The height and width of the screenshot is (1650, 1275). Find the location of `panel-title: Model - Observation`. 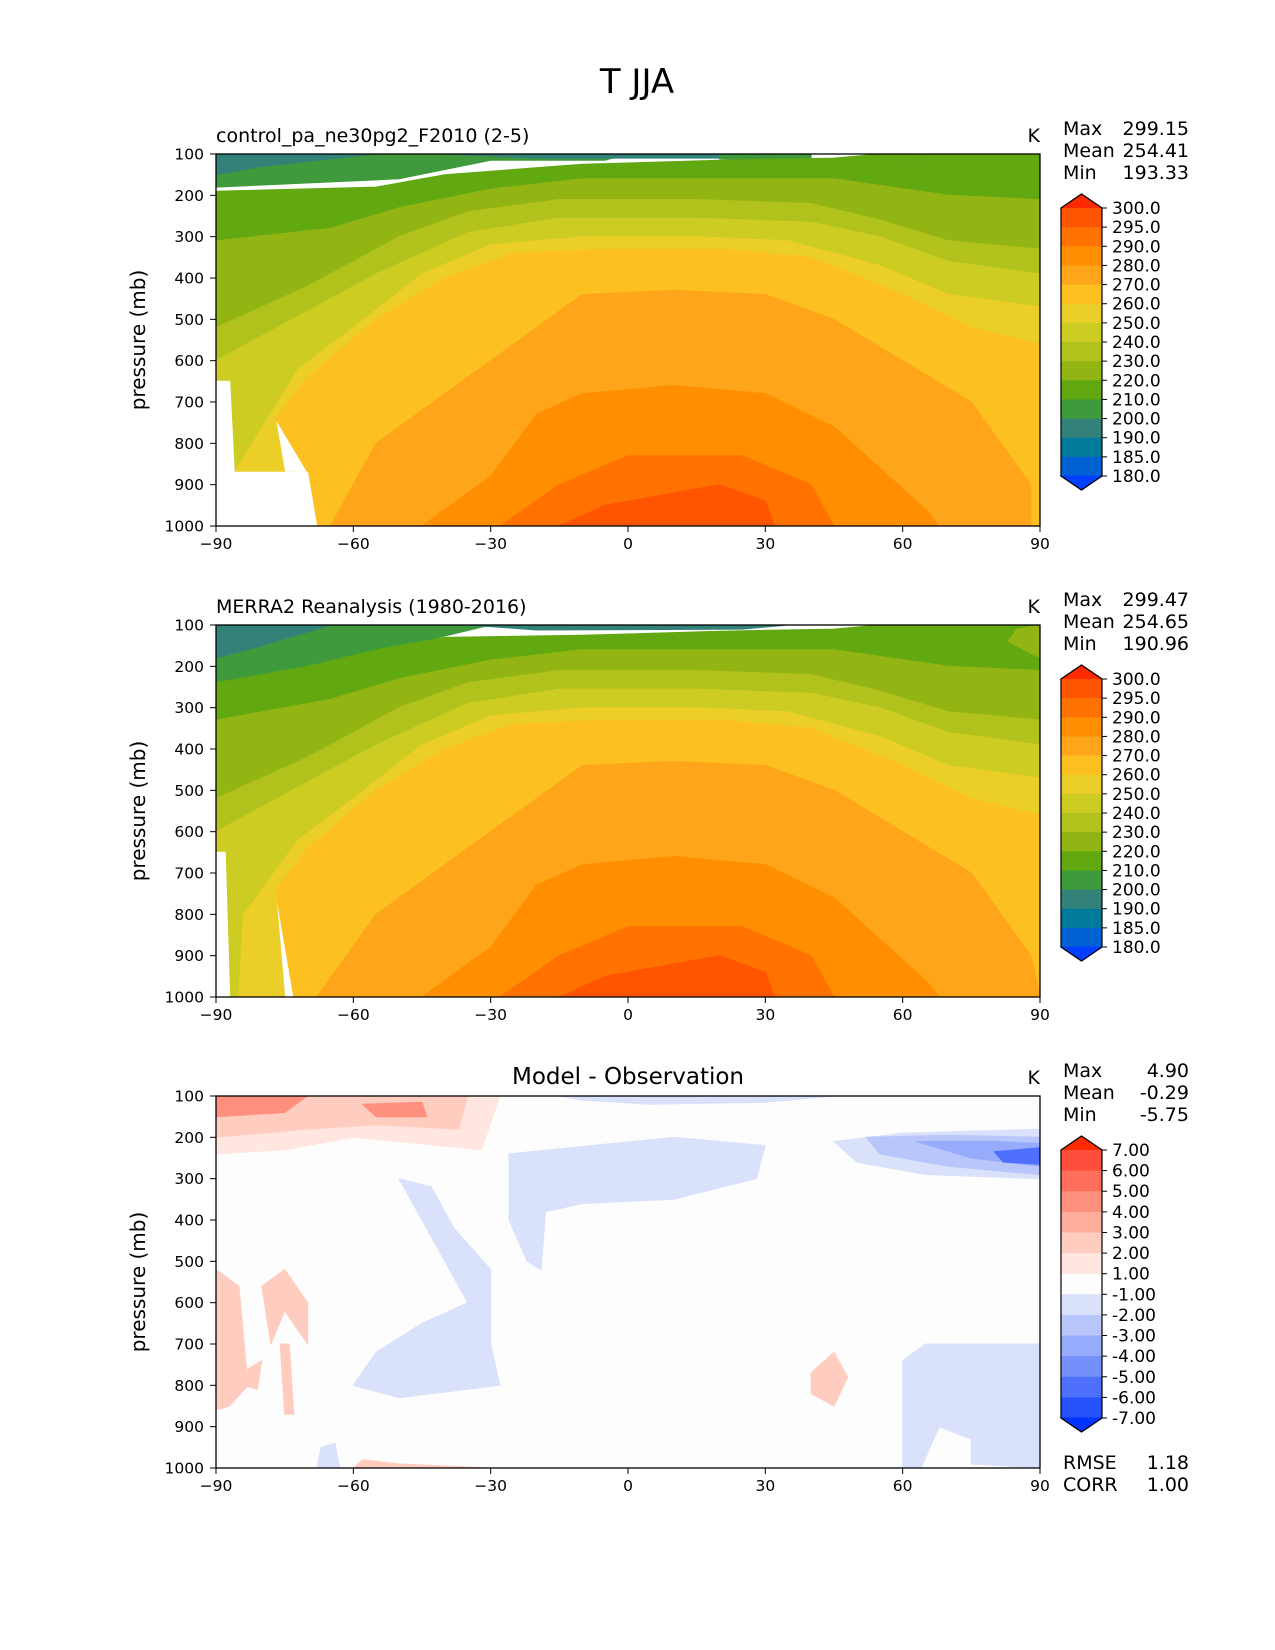

panel-title: Model - Observation is located at coordinates (628, 1077).